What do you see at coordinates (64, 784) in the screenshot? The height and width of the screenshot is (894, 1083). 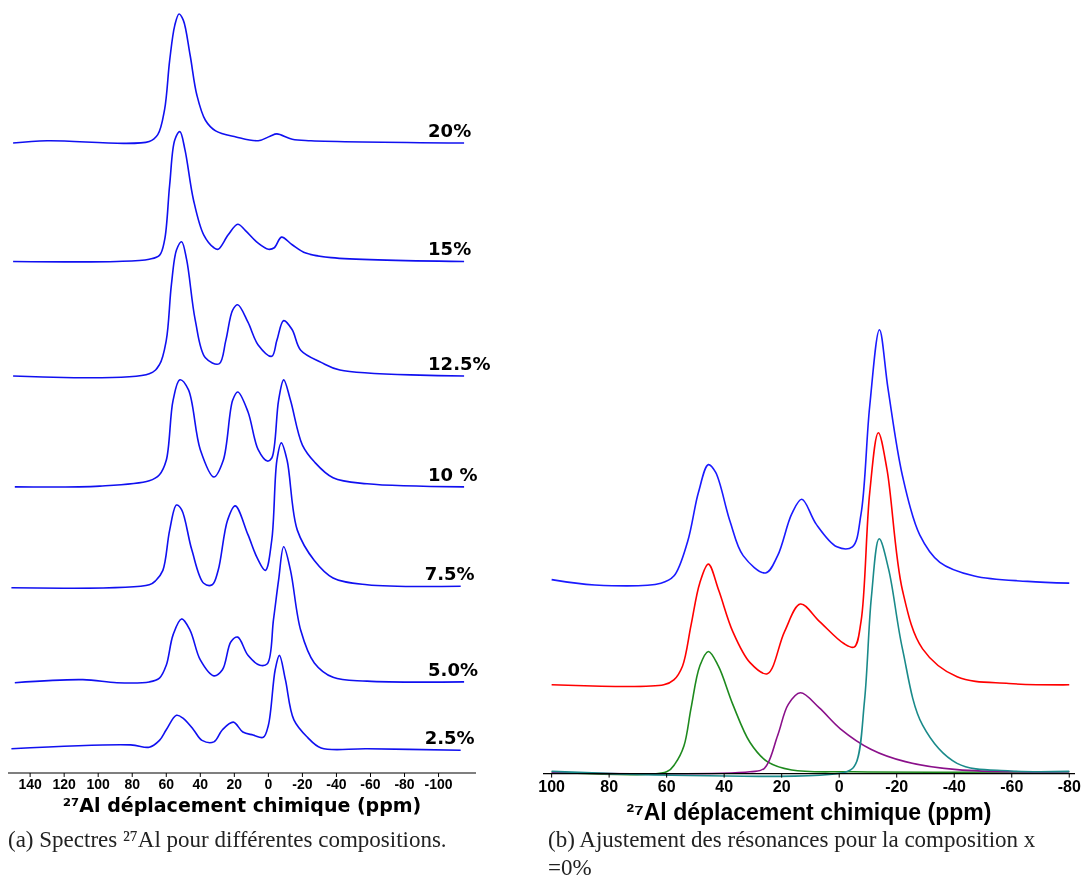 I see `x-tick-label: 120` at bounding box center [64, 784].